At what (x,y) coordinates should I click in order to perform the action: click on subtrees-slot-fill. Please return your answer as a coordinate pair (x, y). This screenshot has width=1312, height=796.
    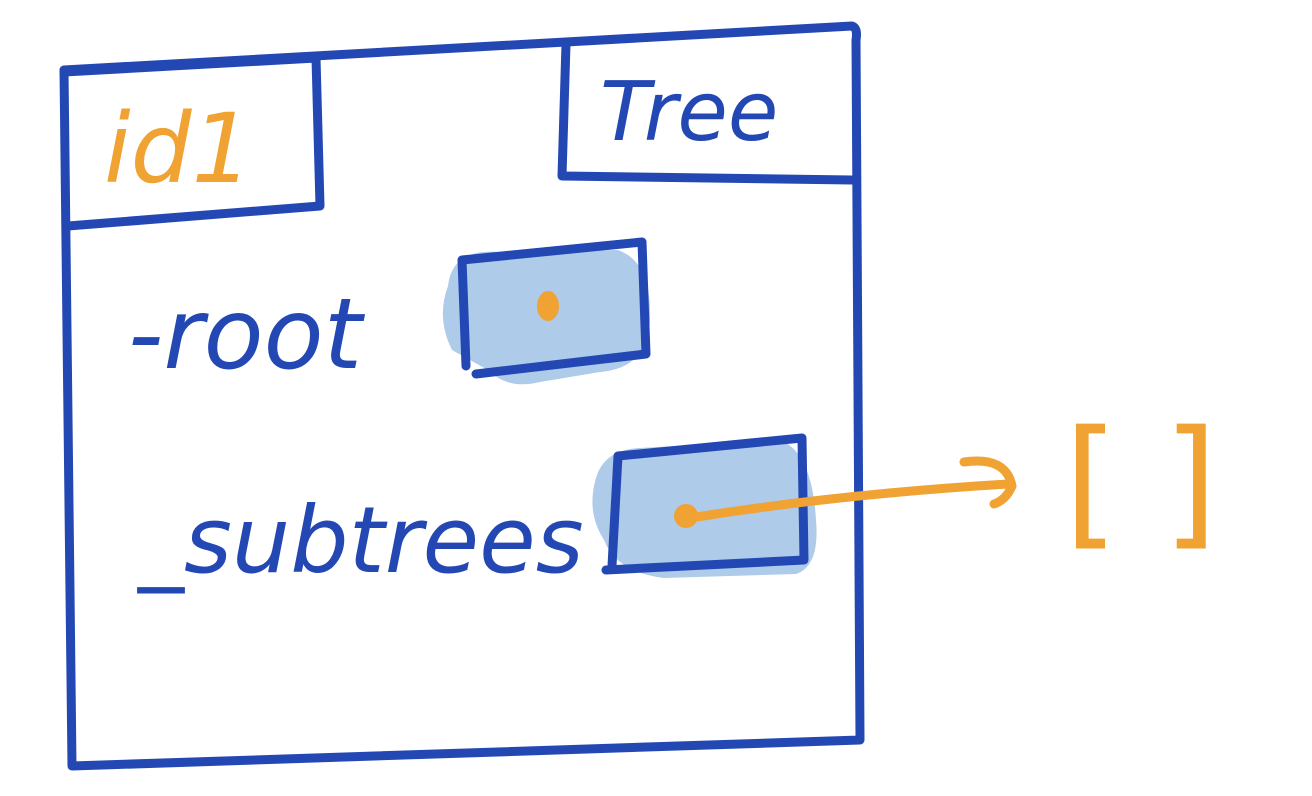
    Looking at the image, I should click on (704, 509).